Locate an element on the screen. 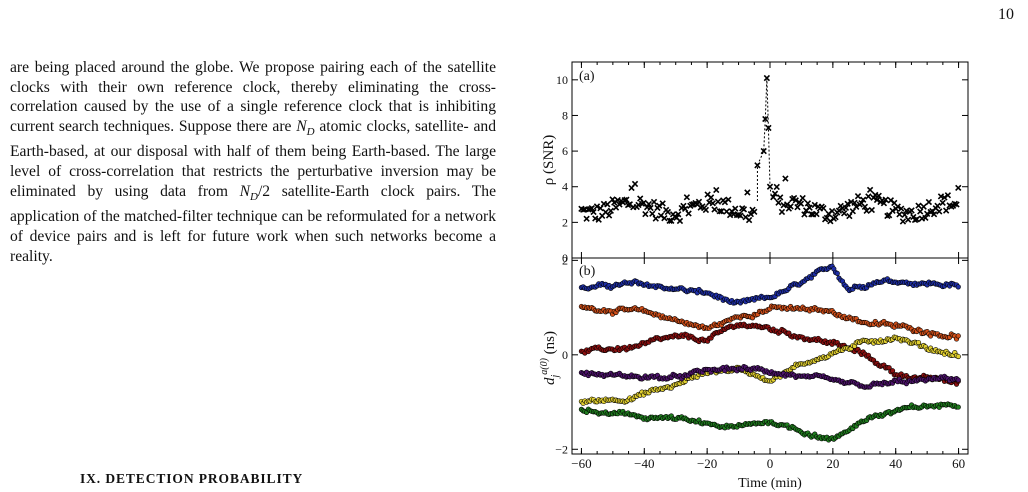  y-tick-label: 8 is located at coordinates (565, 115).